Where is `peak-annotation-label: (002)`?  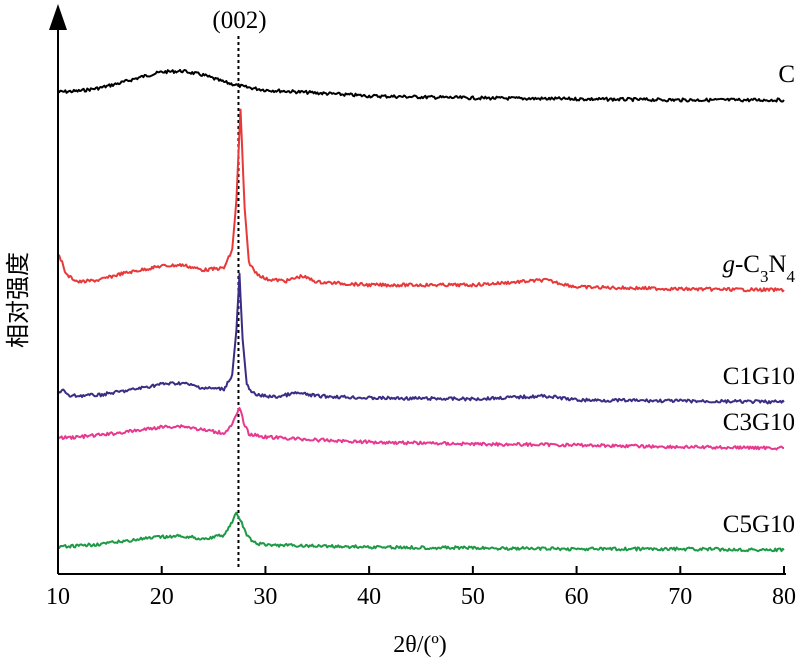
peak-annotation-label: (002) is located at coordinates (239, 20).